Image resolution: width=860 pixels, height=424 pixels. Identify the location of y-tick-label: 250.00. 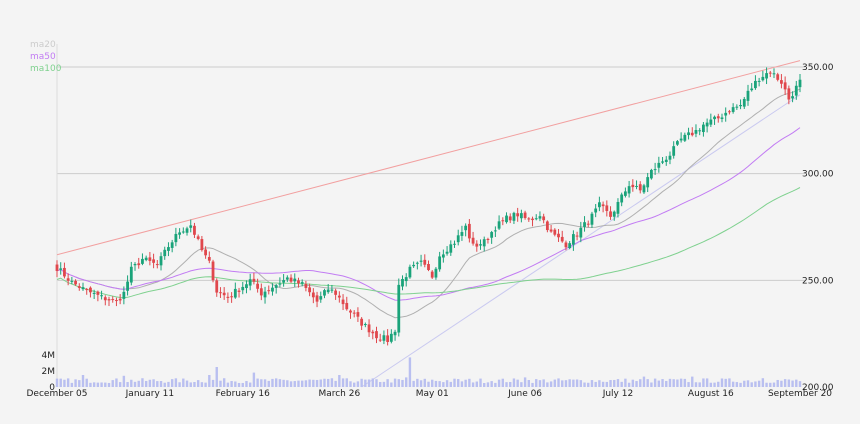
(818, 281).